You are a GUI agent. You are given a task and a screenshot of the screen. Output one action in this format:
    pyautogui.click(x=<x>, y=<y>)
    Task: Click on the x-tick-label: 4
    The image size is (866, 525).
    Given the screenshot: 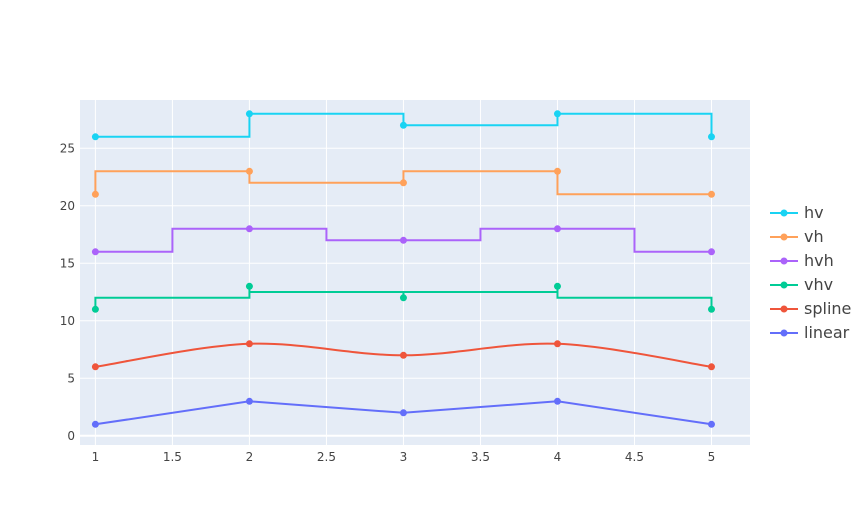 What is the action you would take?
    pyautogui.click(x=558, y=457)
    